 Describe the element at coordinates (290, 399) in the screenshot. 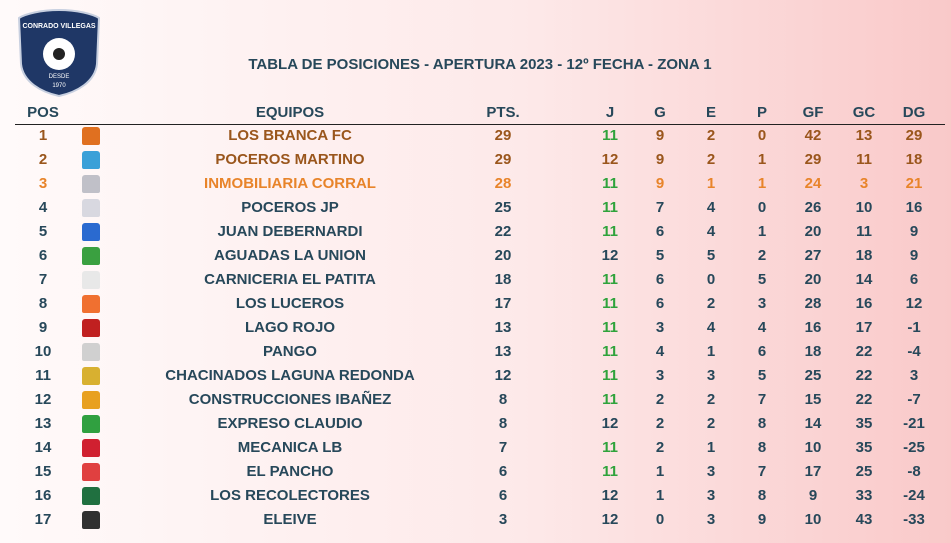

I see `team-name: CONSTRUCCIONES IBAÑEZ` at that location.